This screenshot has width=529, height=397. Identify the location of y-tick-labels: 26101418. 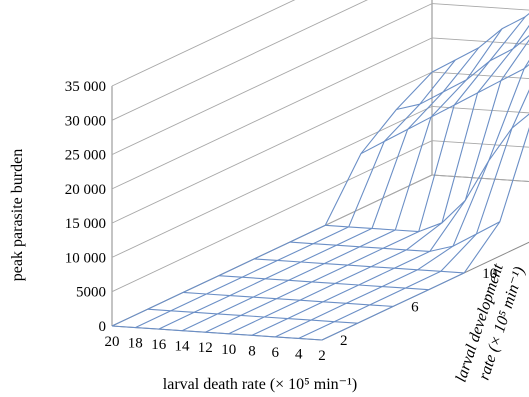
(418, 307).